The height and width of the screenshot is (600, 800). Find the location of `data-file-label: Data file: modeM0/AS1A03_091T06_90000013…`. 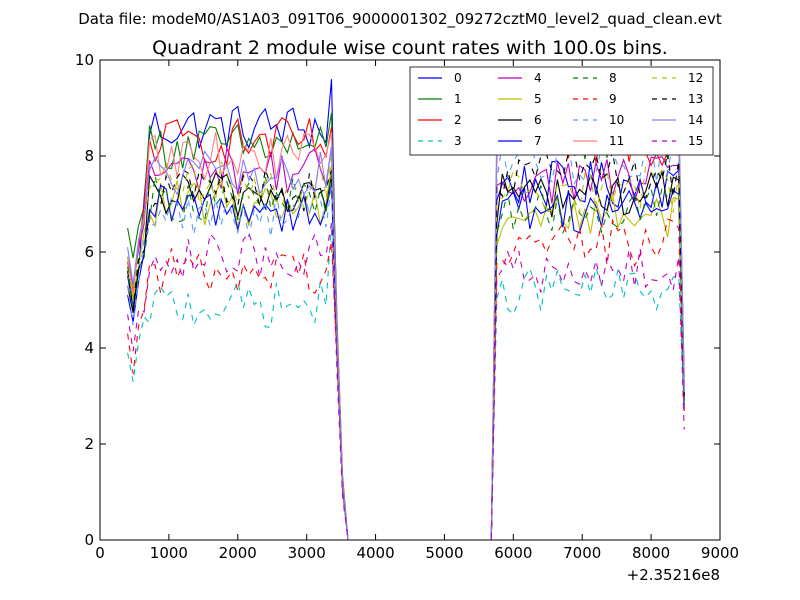

data-file-label: Data file: modeM0/AS1A03_091T06_90000013… is located at coordinates (400, 19).